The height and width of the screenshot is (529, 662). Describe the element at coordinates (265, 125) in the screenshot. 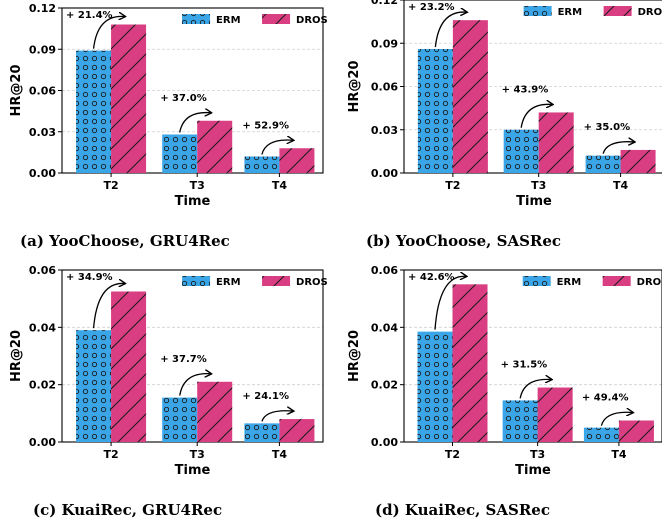

I see `improvement-label: + 52.9%` at that location.